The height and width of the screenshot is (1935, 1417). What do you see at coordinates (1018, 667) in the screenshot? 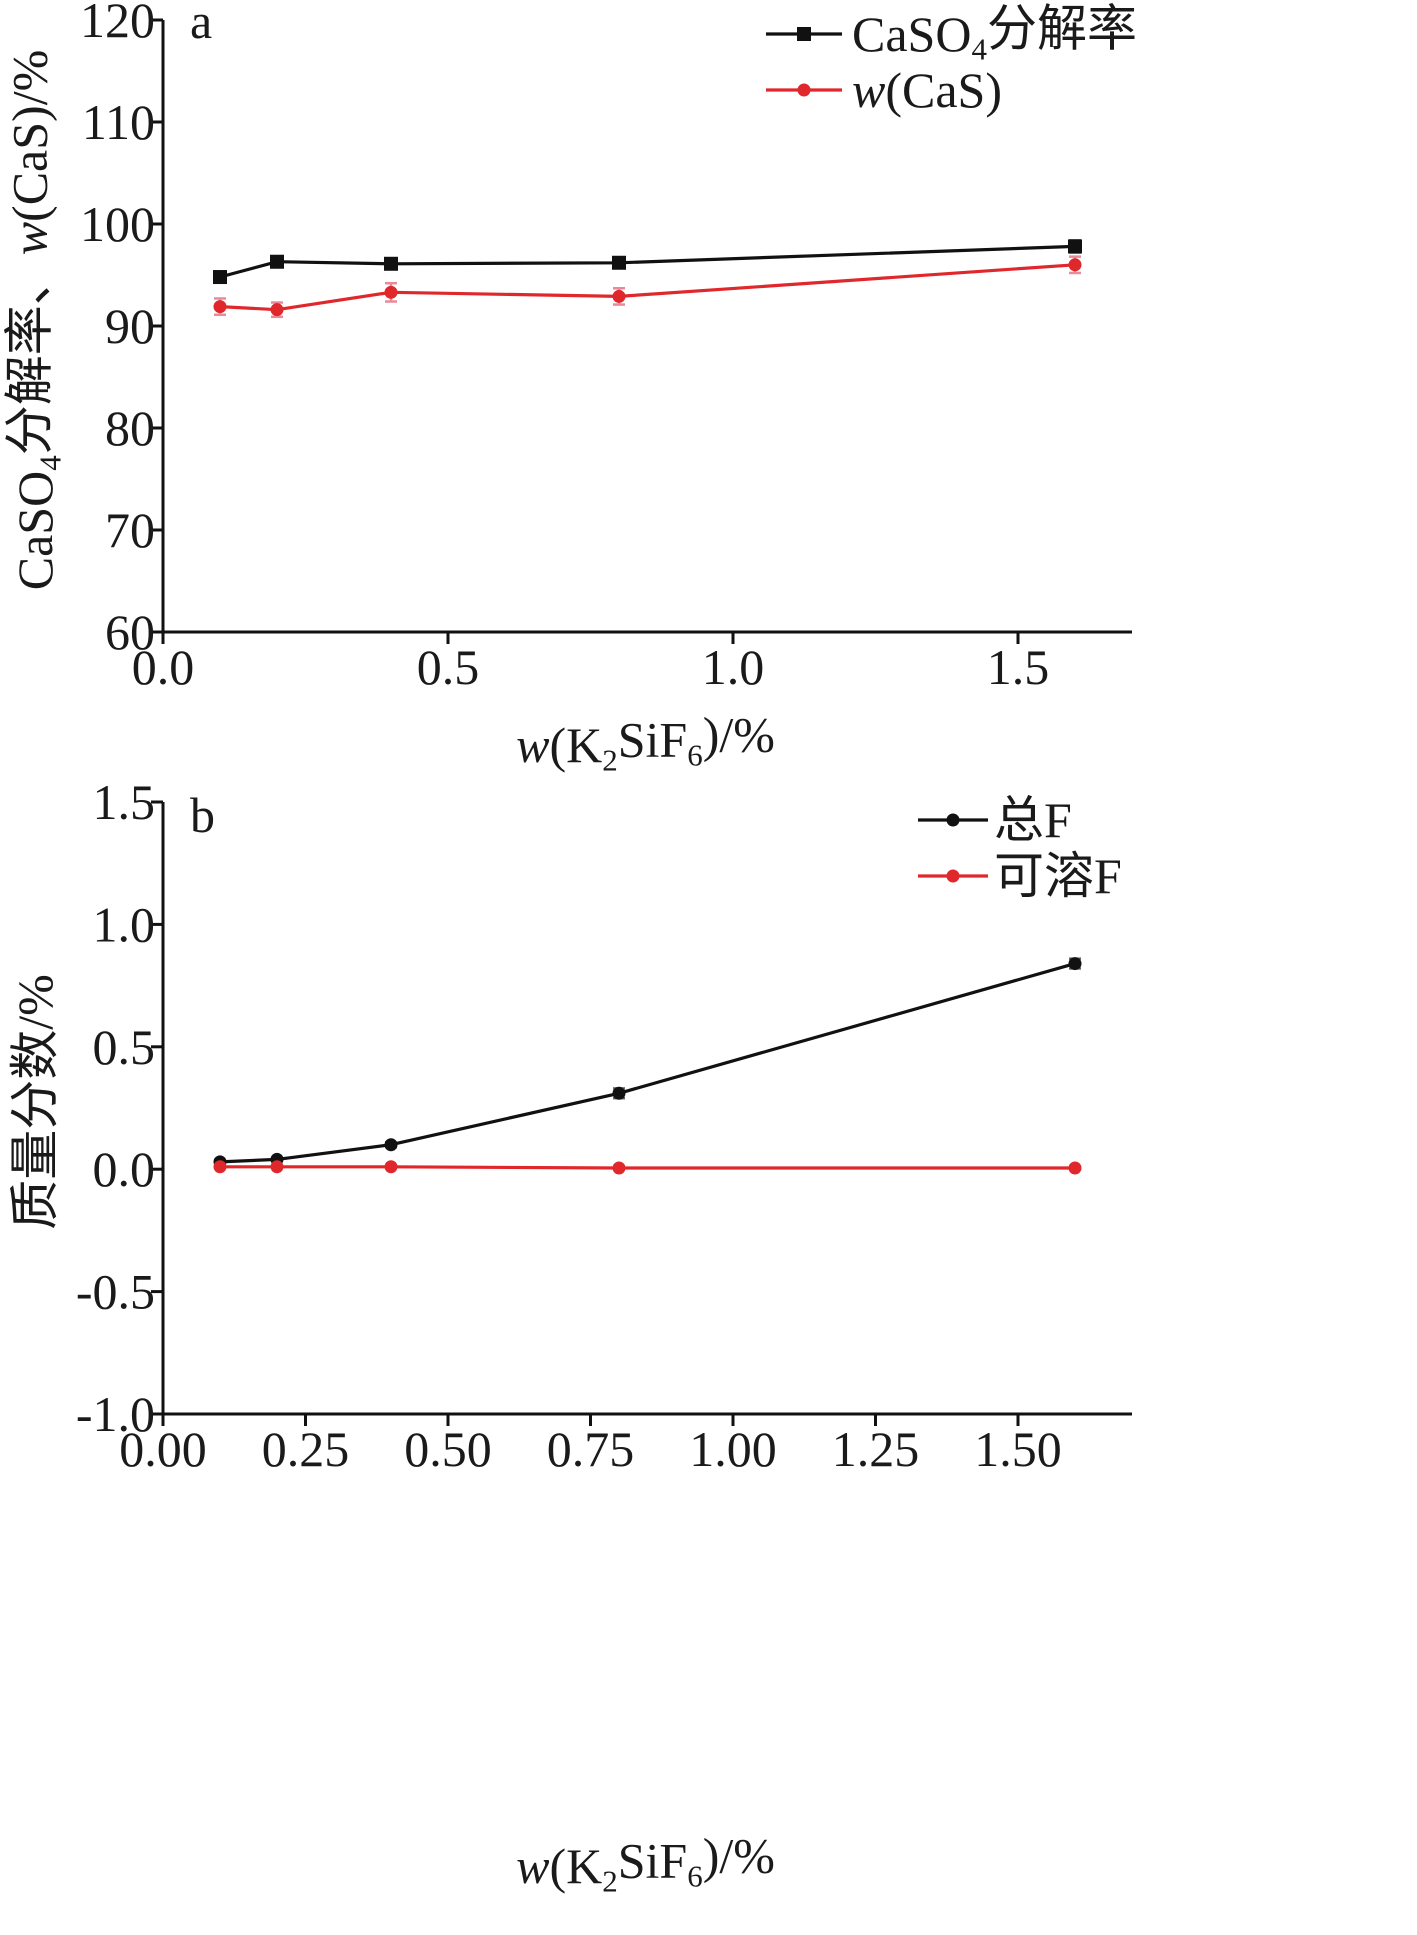
I see `x-tick-label: 1.5` at bounding box center [1018, 667].